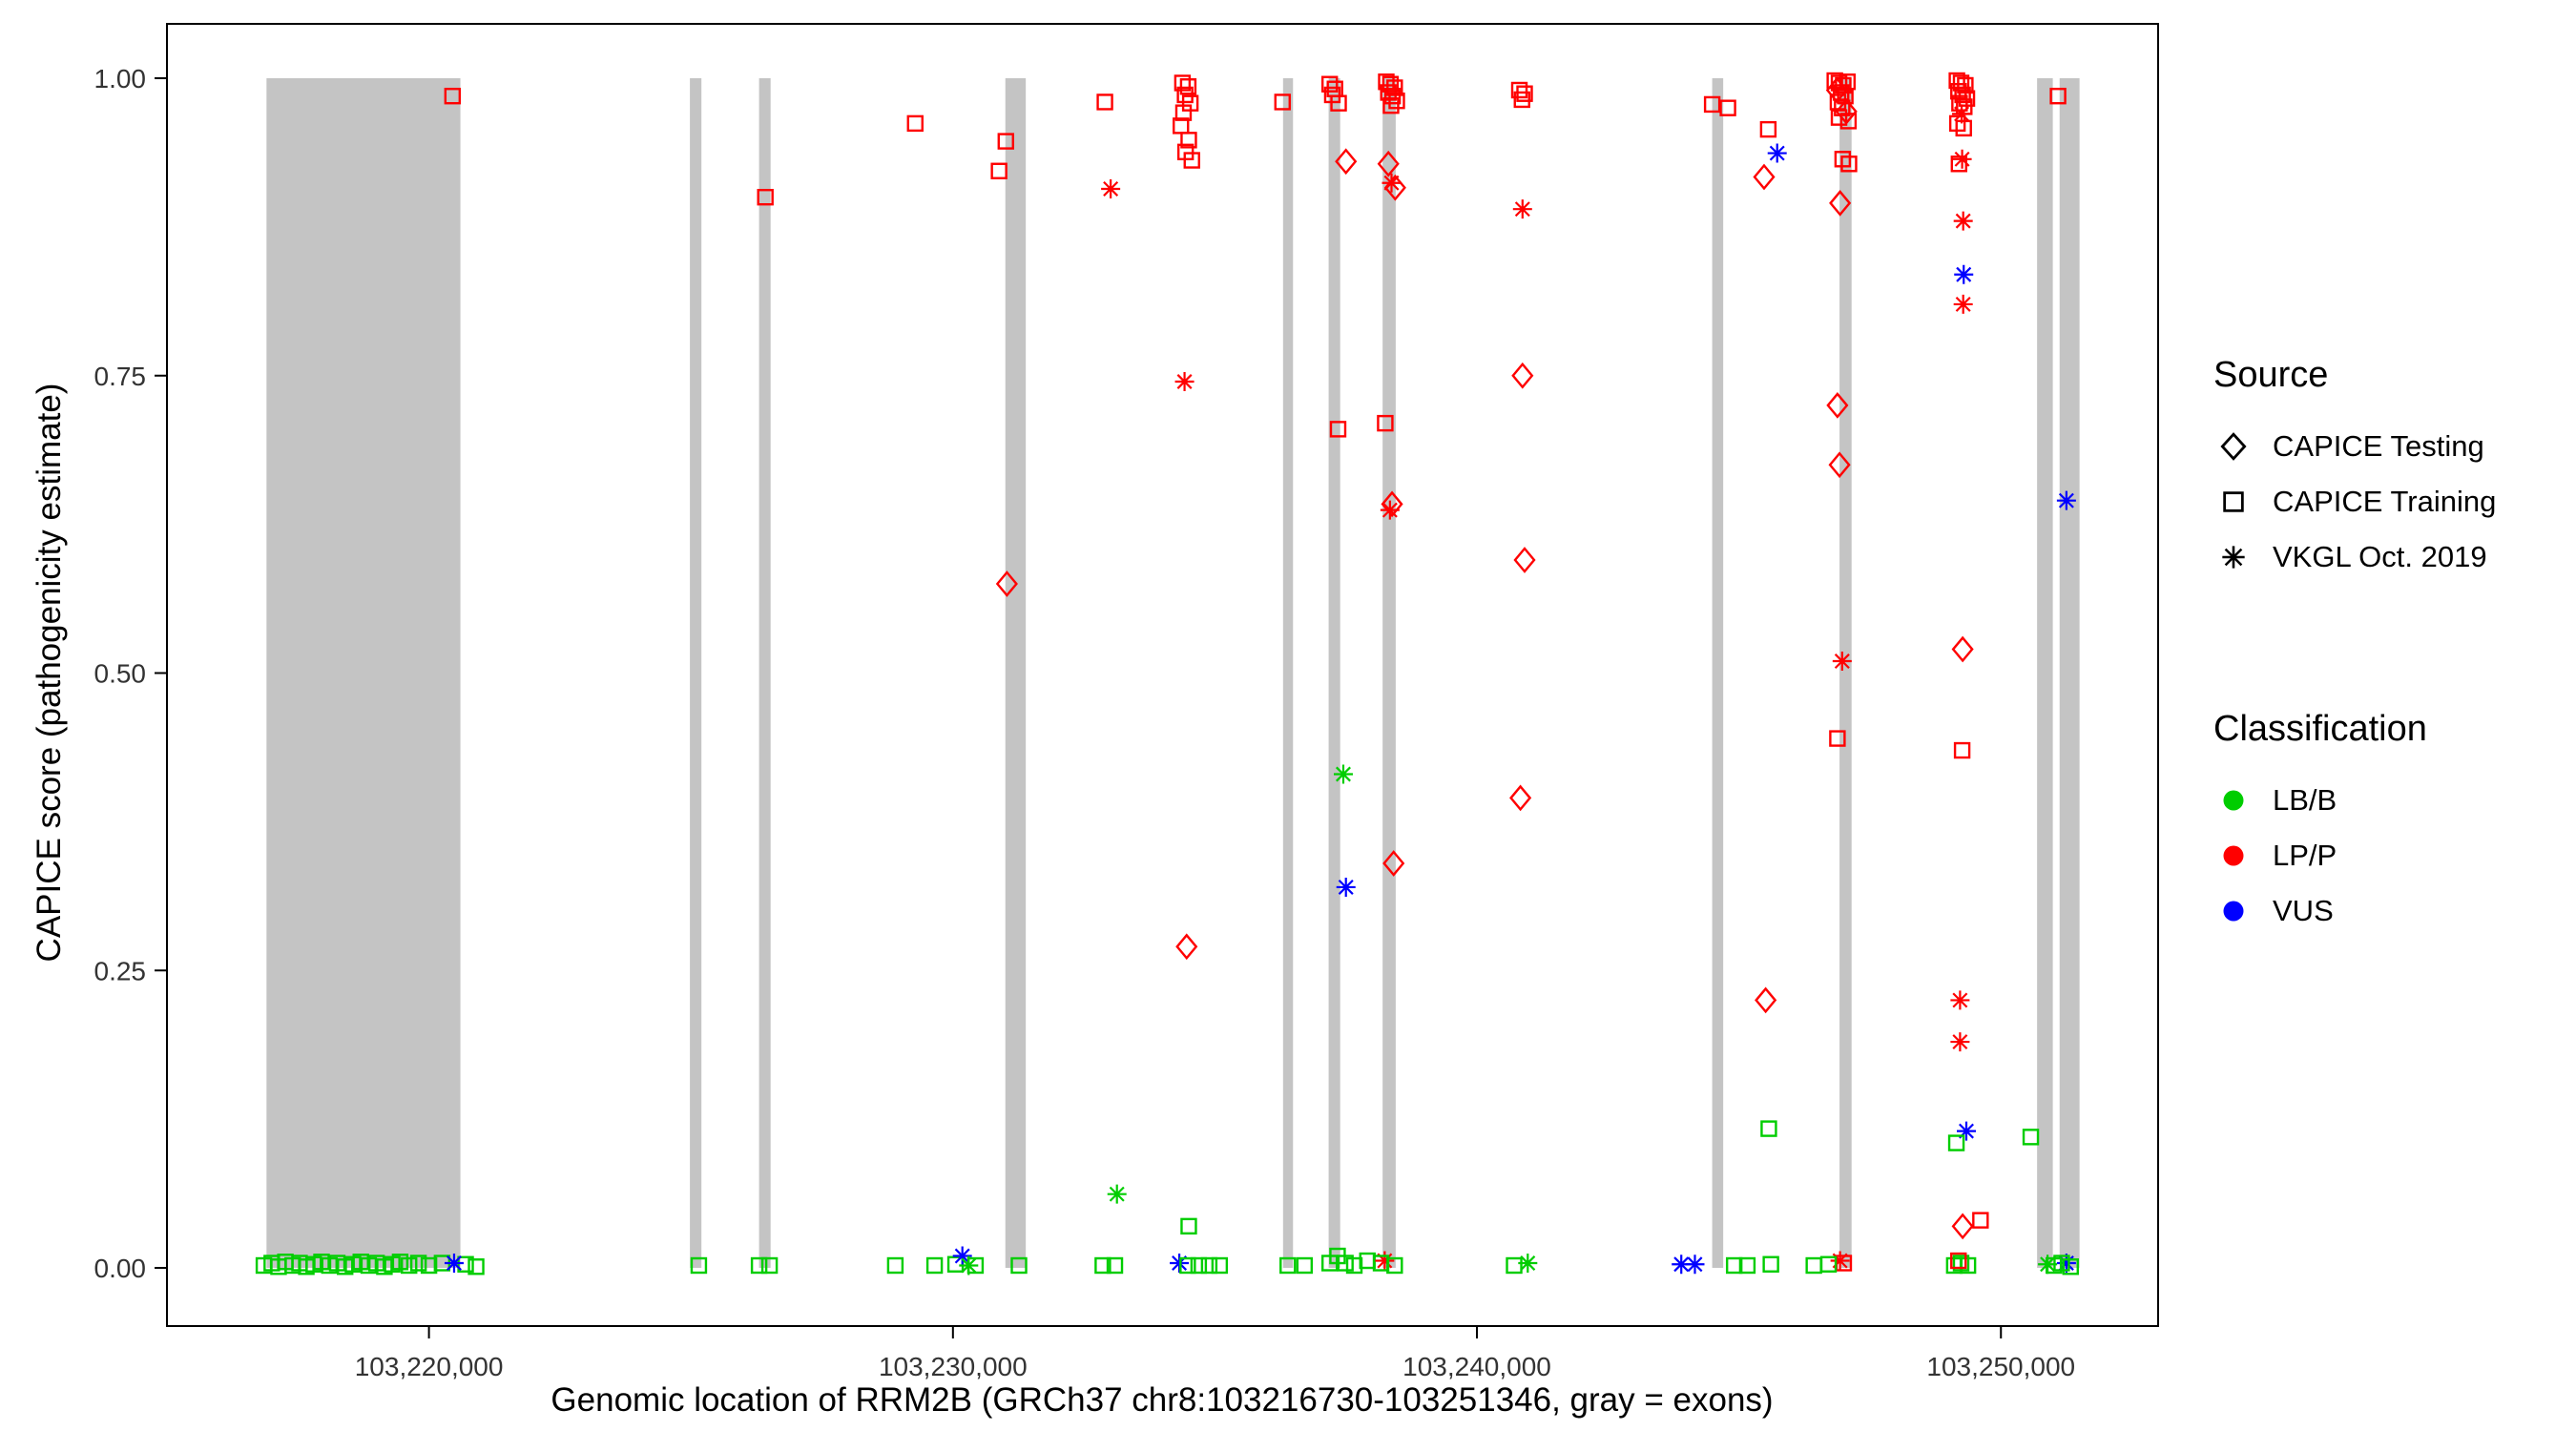 The image size is (2576, 1431). I want to click on y-tick-label: 0.00, so click(120, 1268).